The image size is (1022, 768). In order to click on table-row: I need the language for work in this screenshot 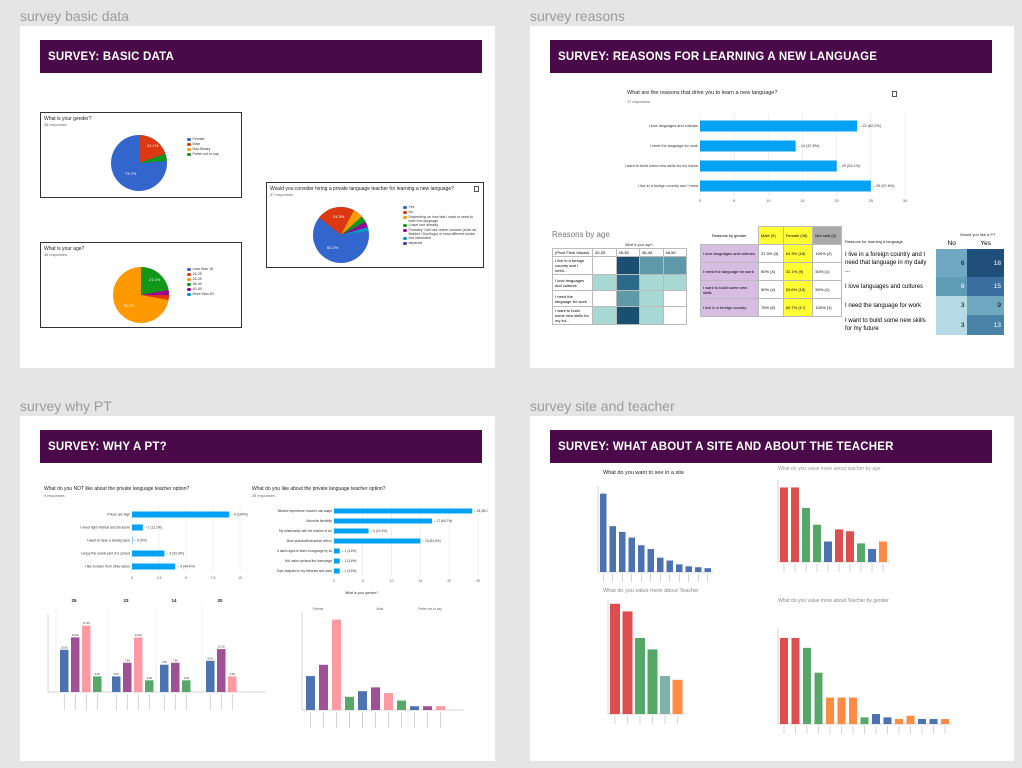, I will do `click(883, 305)`.